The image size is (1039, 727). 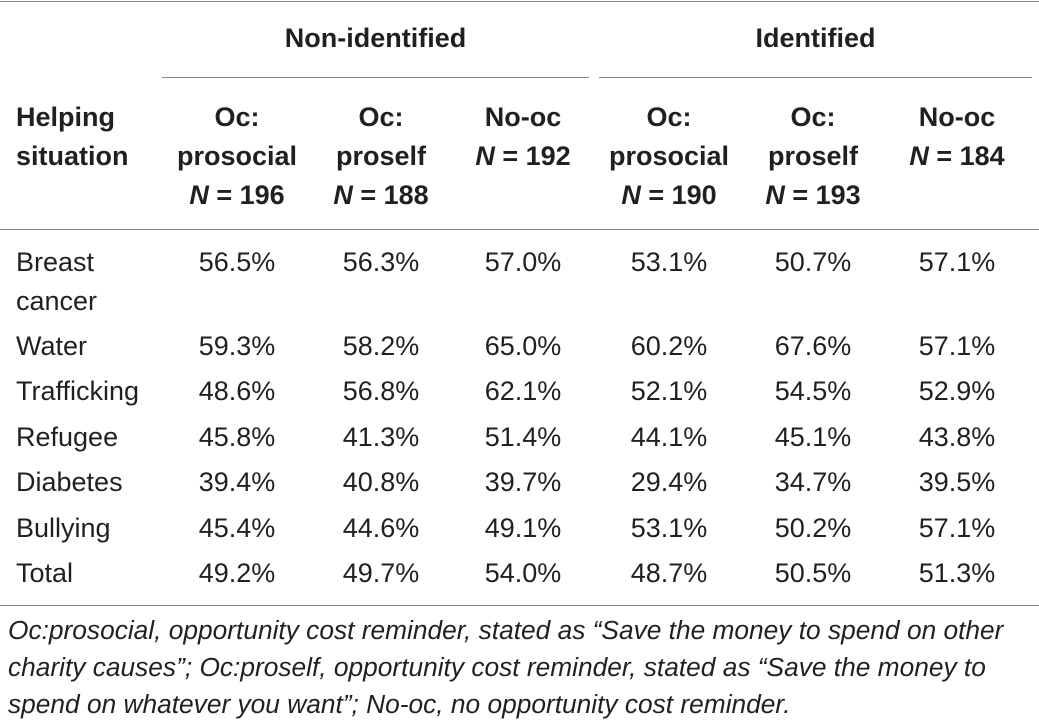 I want to click on table-cell: 50.2%, so click(x=813, y=528).